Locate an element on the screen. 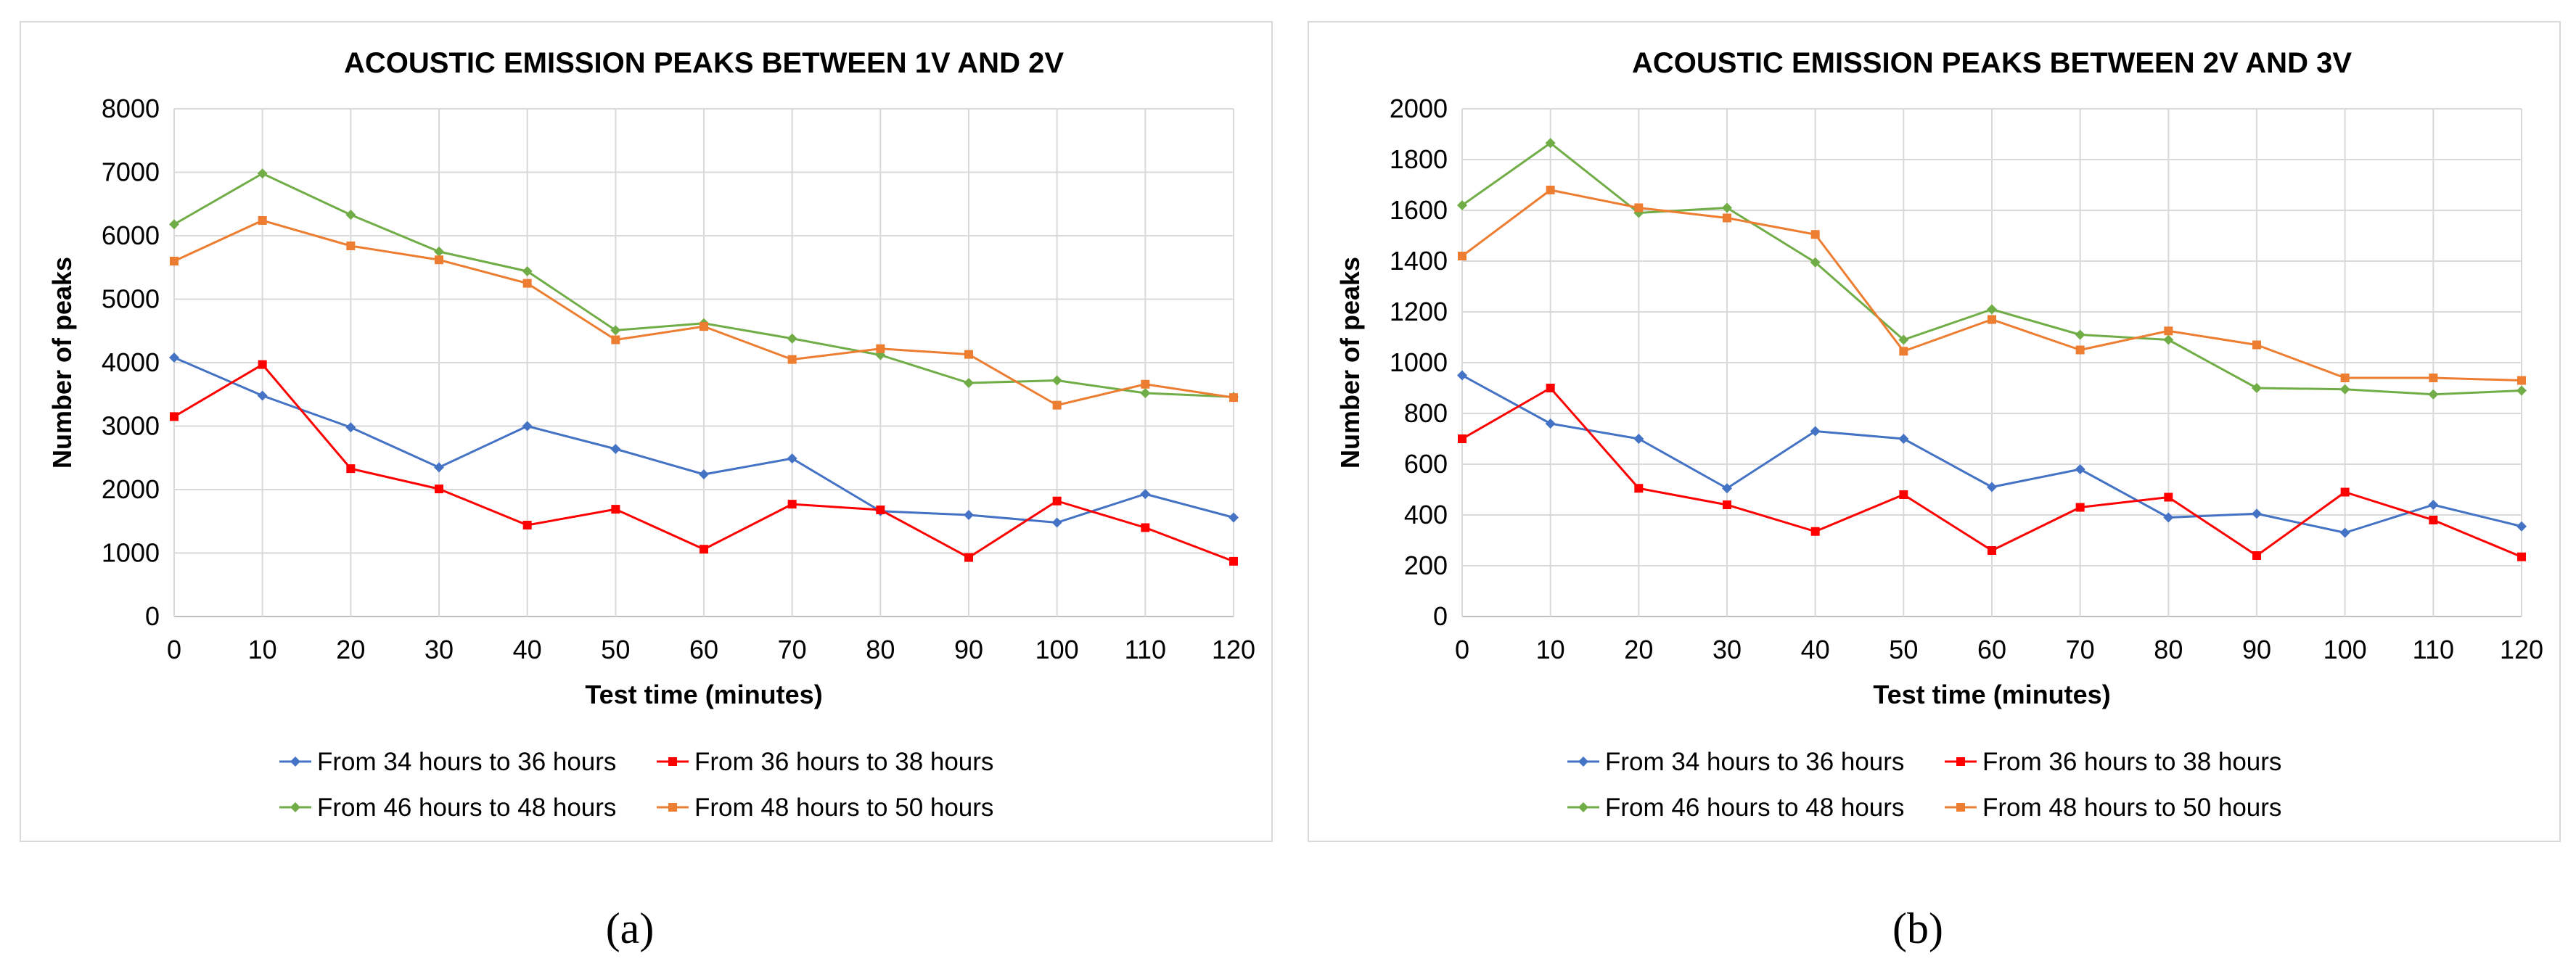 This screenshot has width=2576, height=969. y-tick-label: 0 is located at coordinates (152, 616).